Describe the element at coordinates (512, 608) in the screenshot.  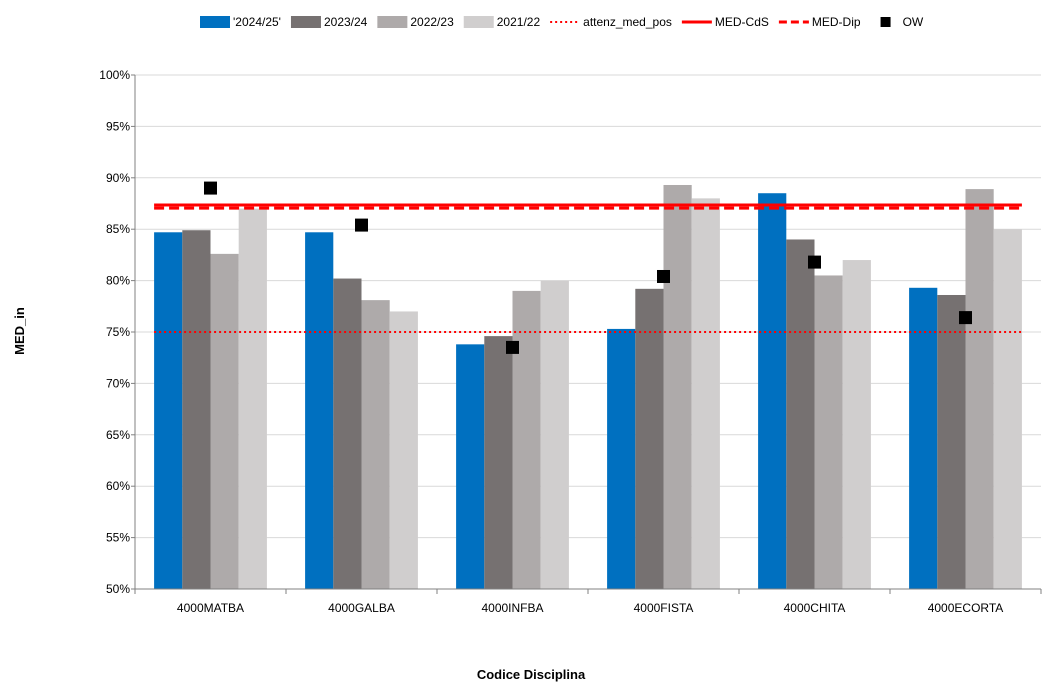
I see `x-category-label: 4000INFBA` at that location.